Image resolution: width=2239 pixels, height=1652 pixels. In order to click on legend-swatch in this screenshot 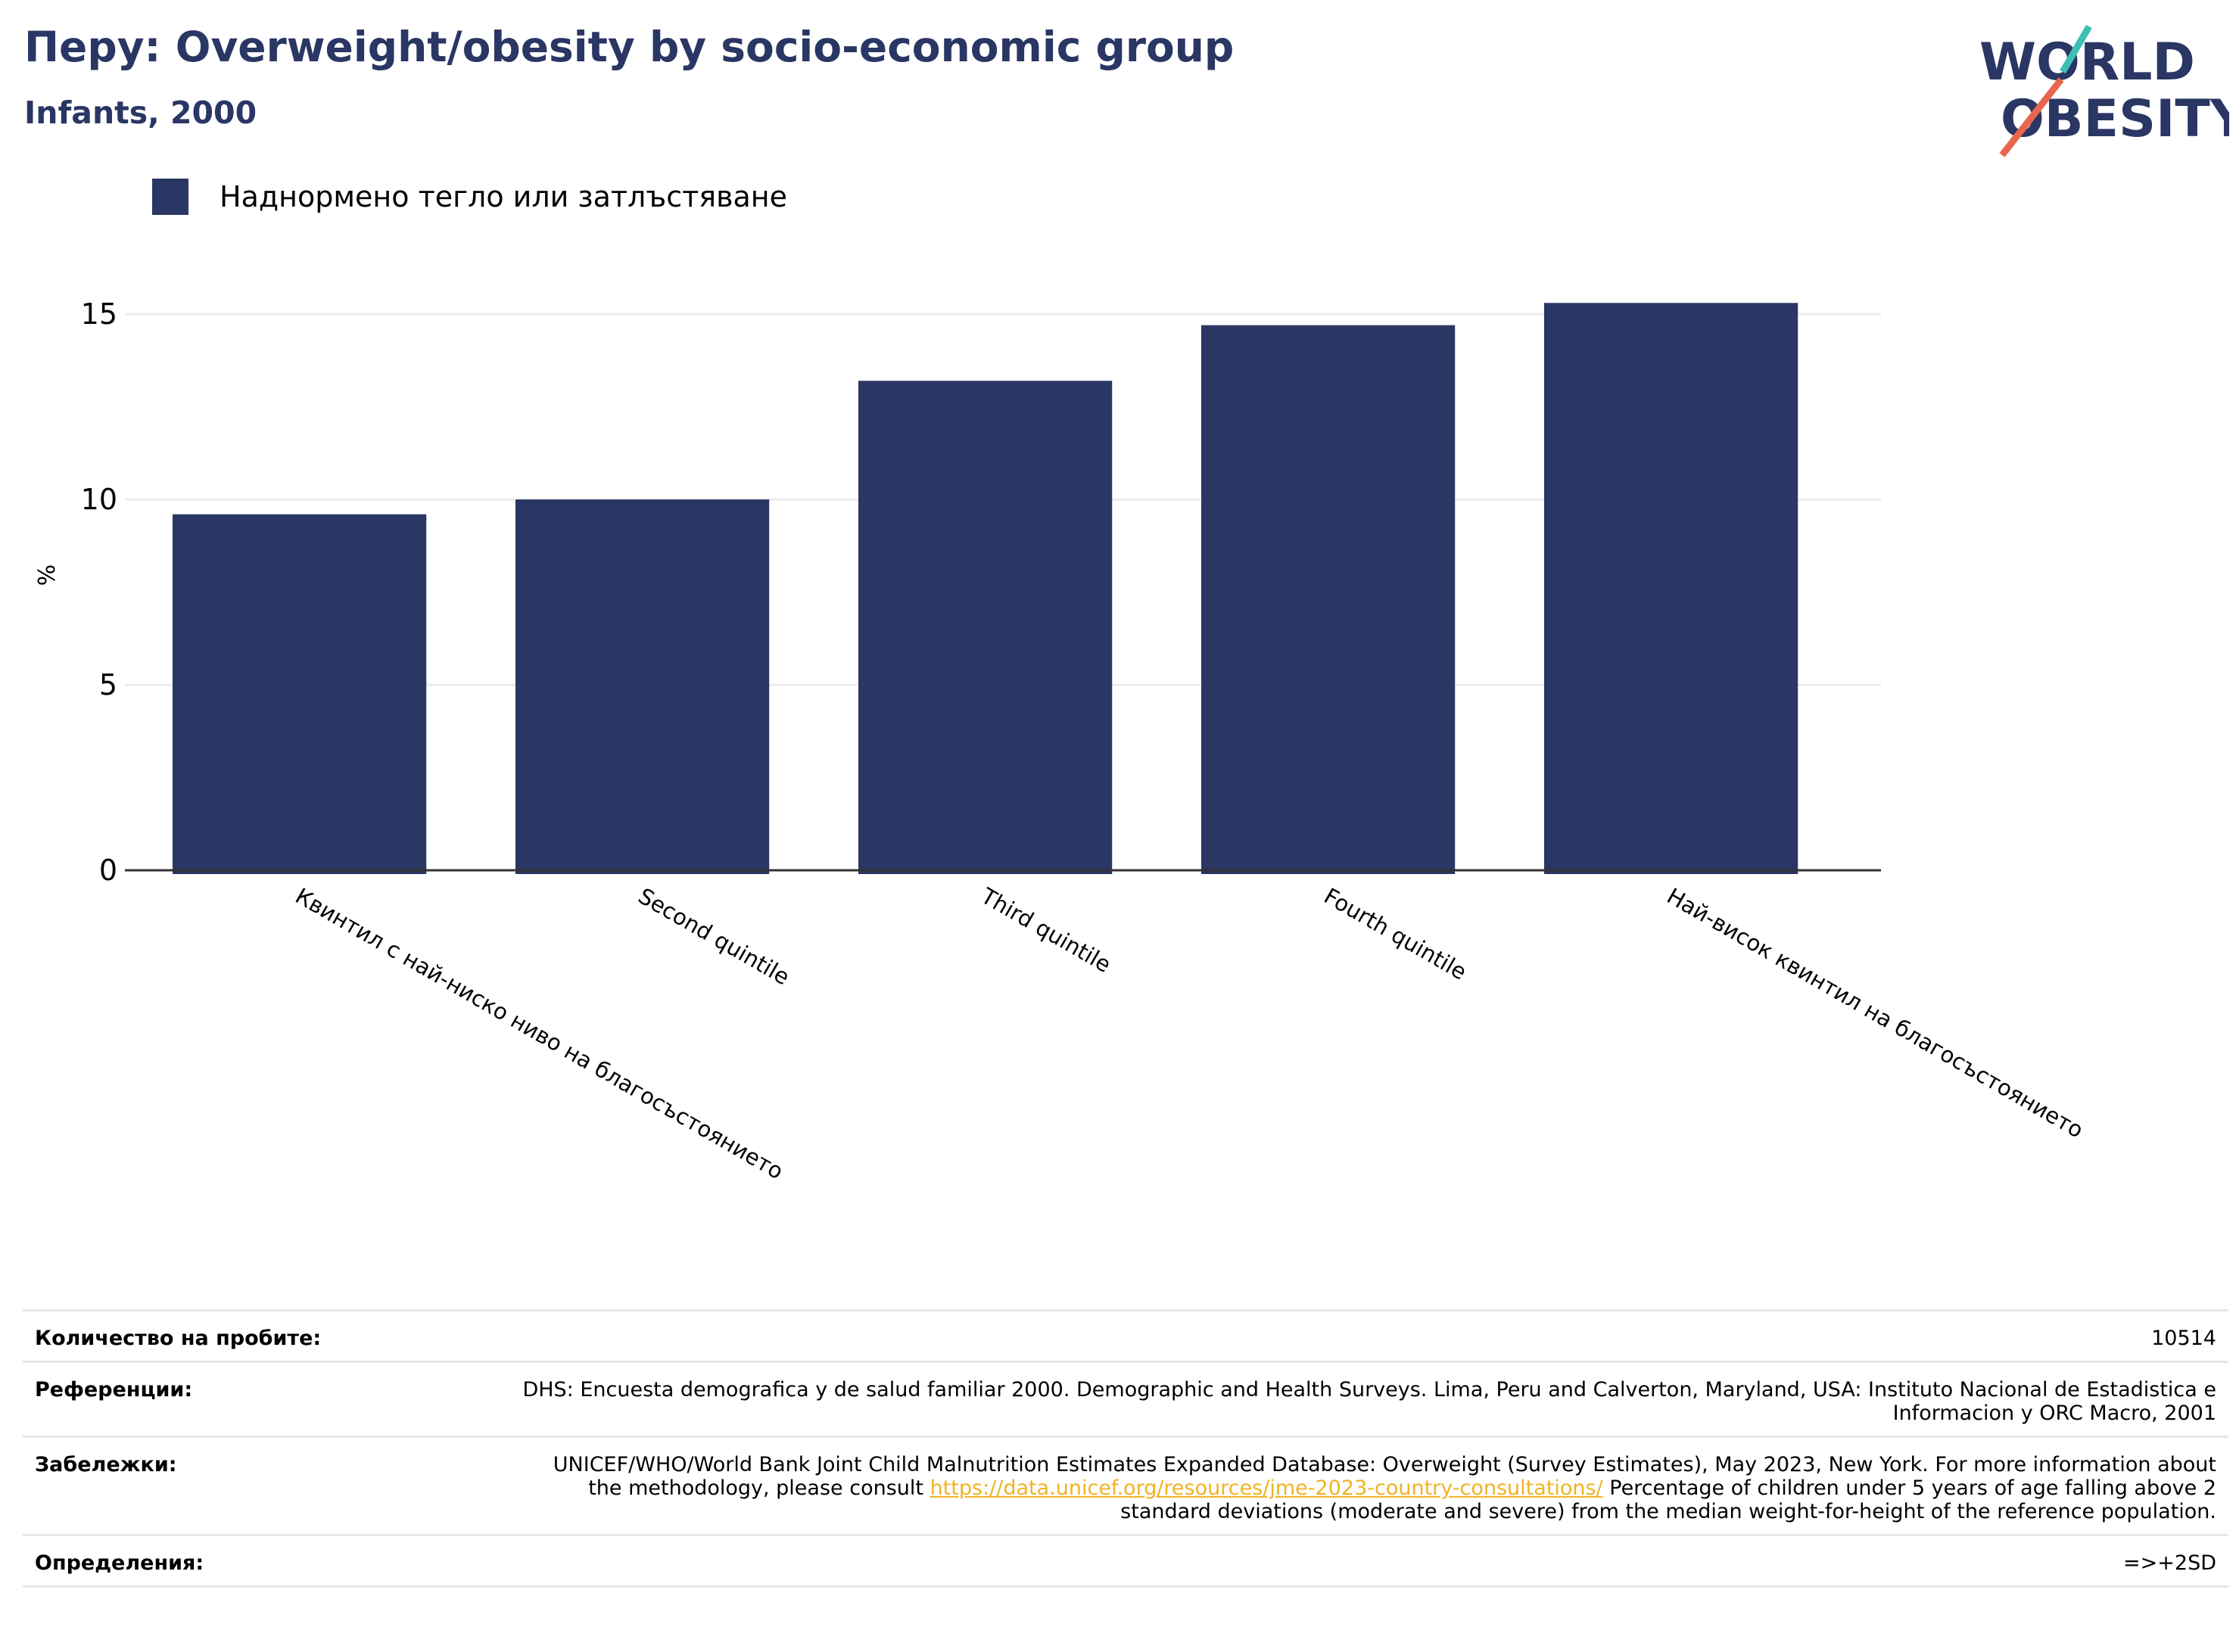, I will do `click(170, 197)`.